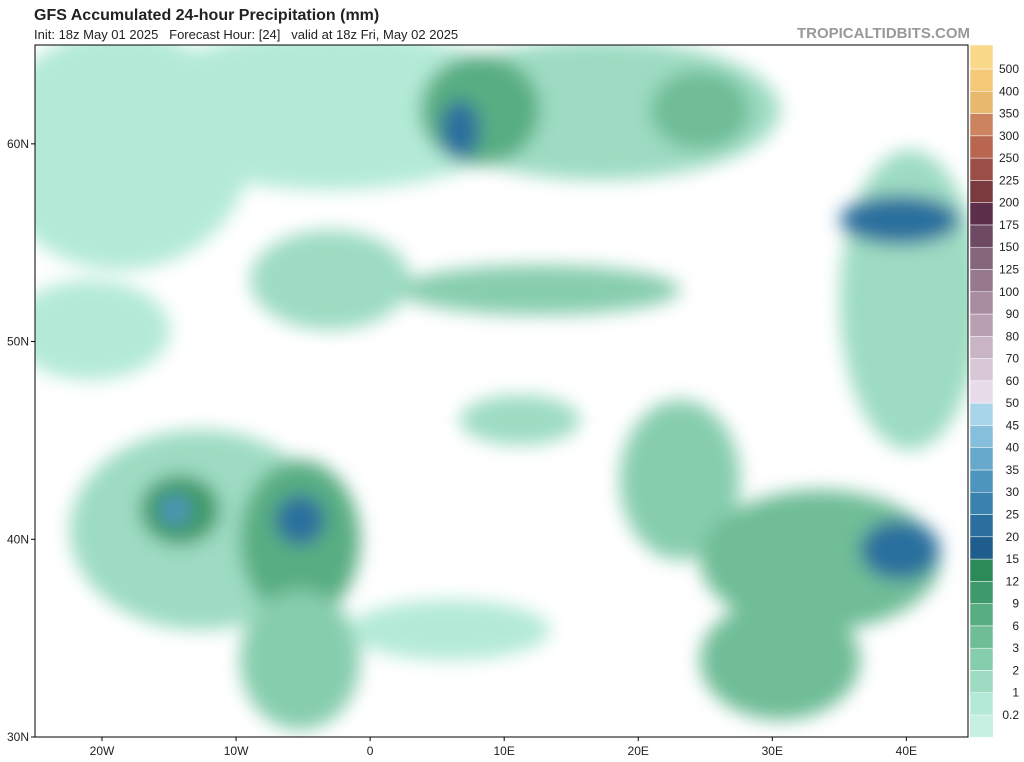 Image resolution: width=1024 pixels, height=762 pixels. What do you see at coordinates (1009, 269) in the screenshot?
I see `colorbar-label: 125` at bounding box center [1009, 269].